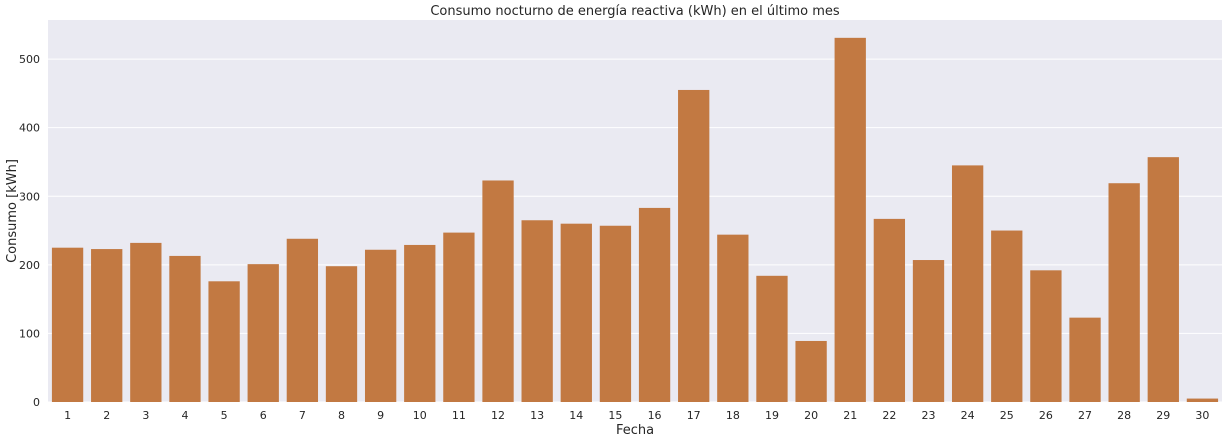  What do you see at coordinates (929, 415) in the screenshot?
I see `x-tick-label: 23` at bounding box center [929, 415].